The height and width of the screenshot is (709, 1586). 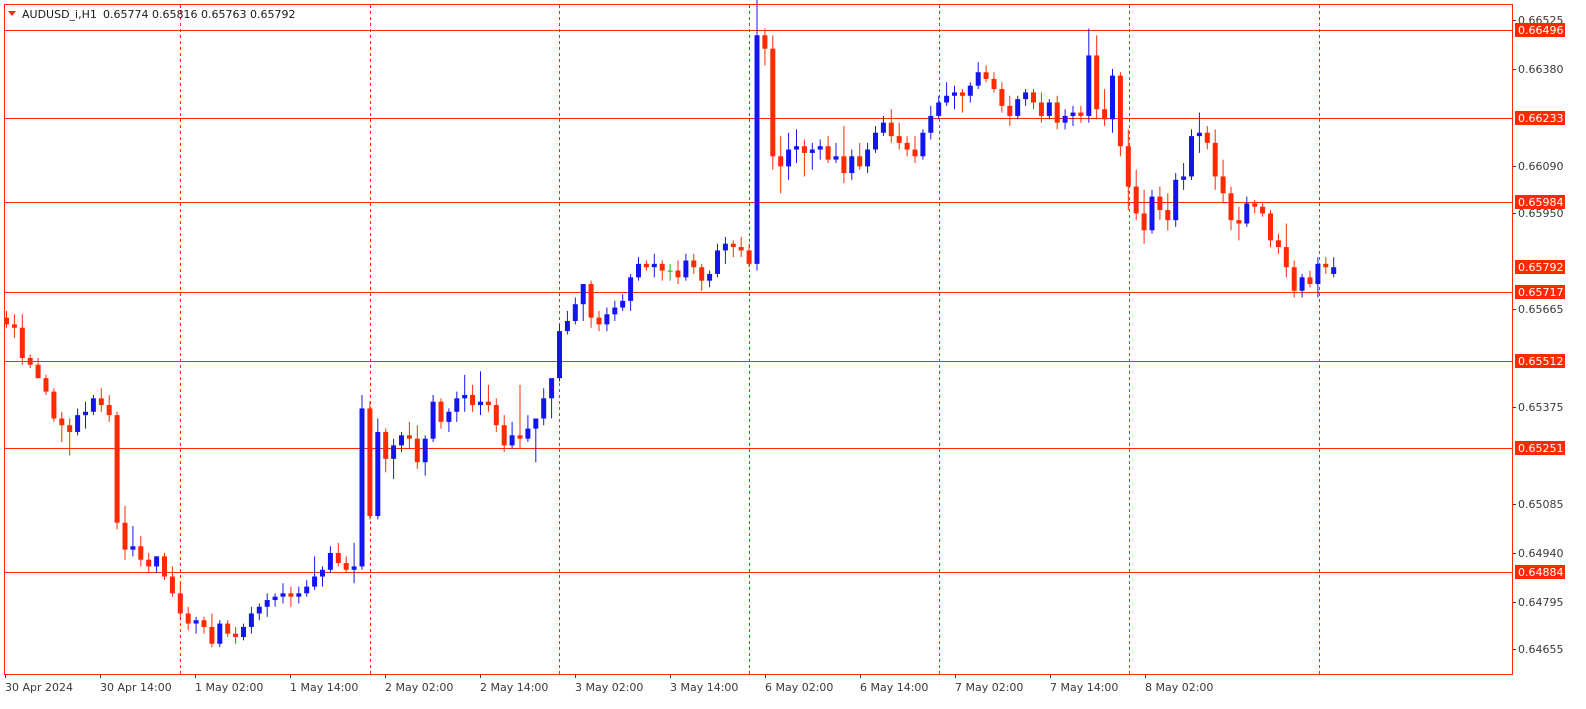 What do you see at coordinates (1541, 166) in the screenshot?
I see `price-tick-label: 0.66090` at bounding box center [1541, 166].